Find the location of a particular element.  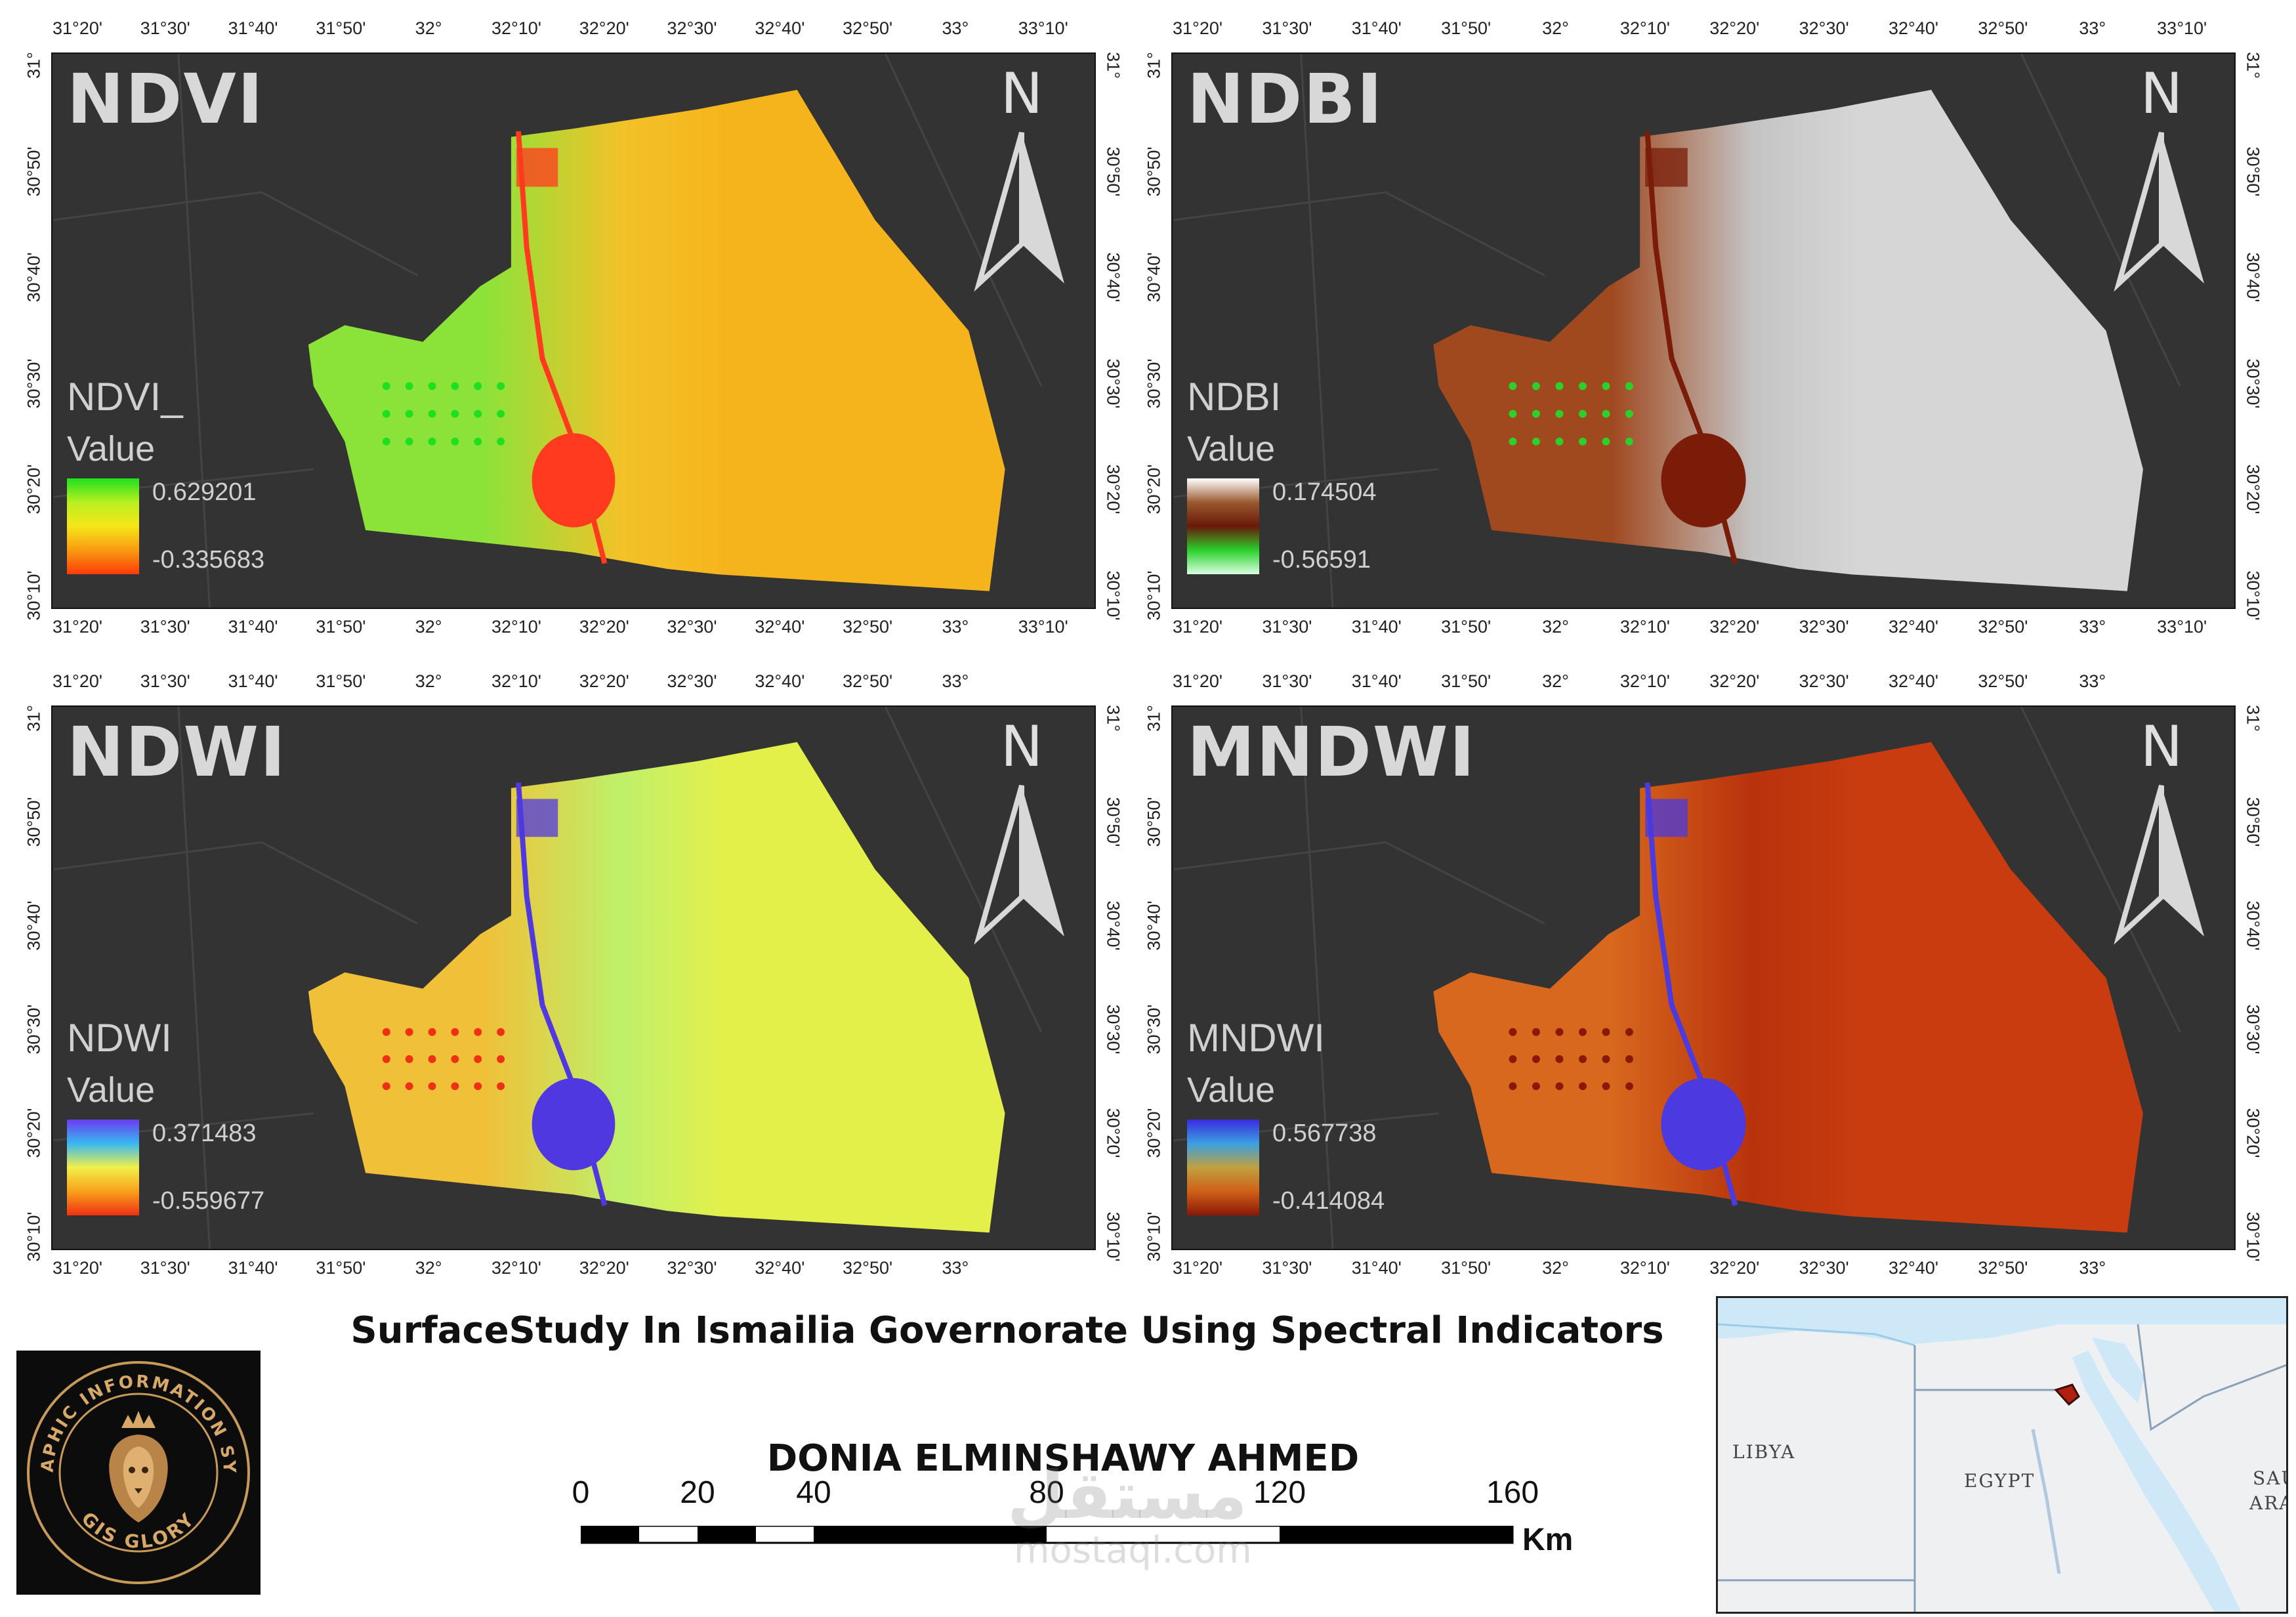

governorate-area is located at coordinates (1788, 340).